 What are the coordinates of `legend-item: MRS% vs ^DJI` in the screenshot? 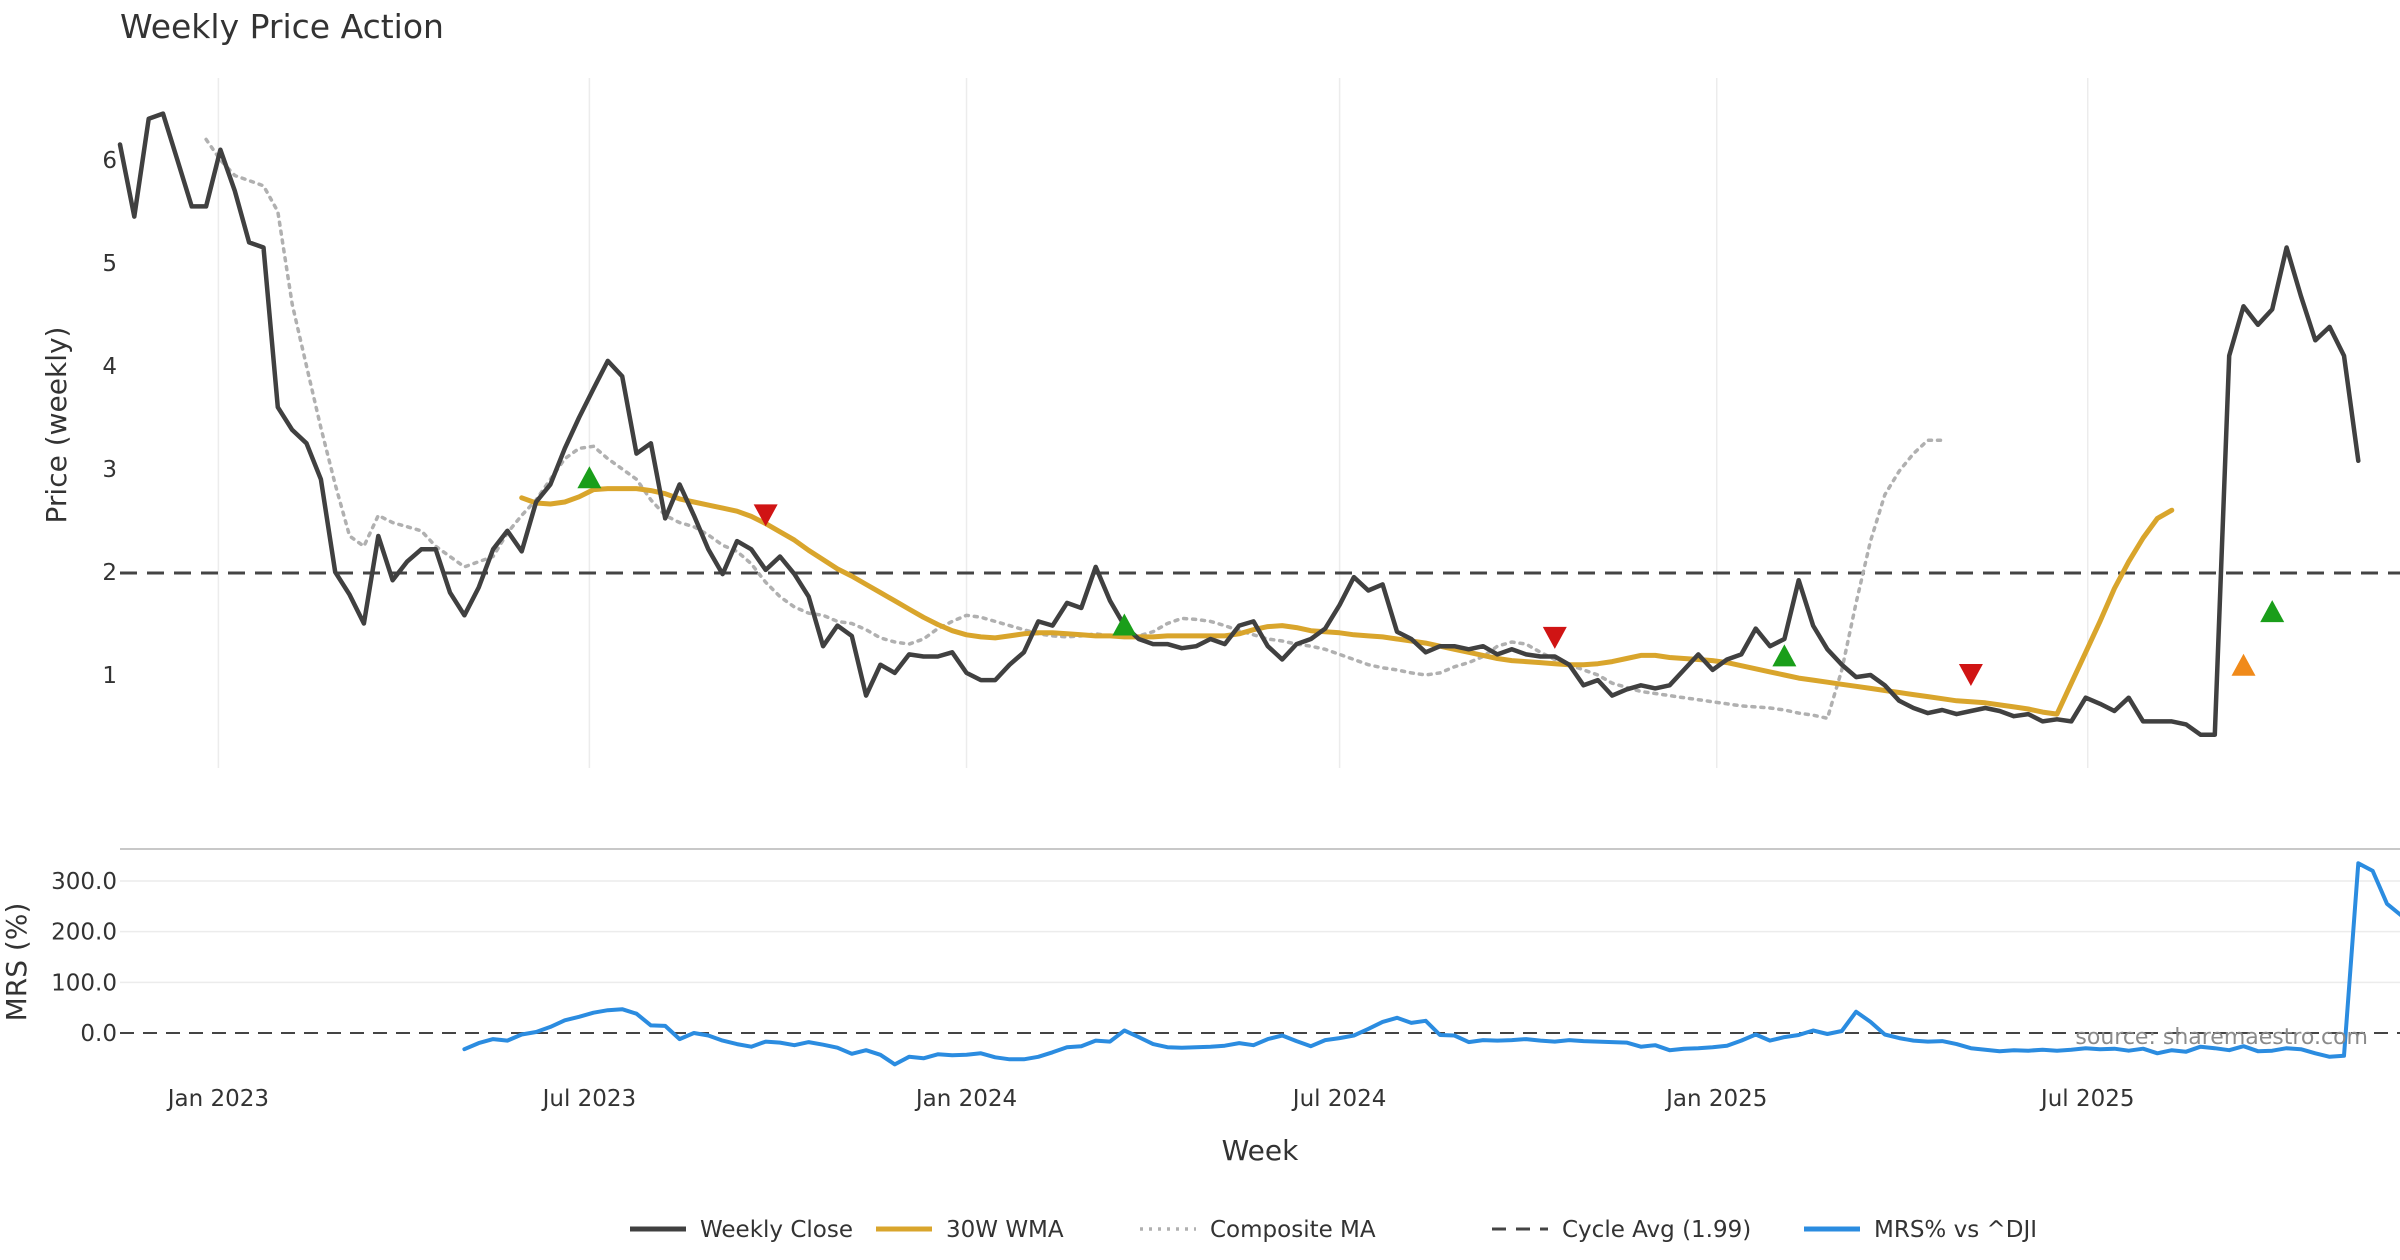 It's located at (1920, 1230).